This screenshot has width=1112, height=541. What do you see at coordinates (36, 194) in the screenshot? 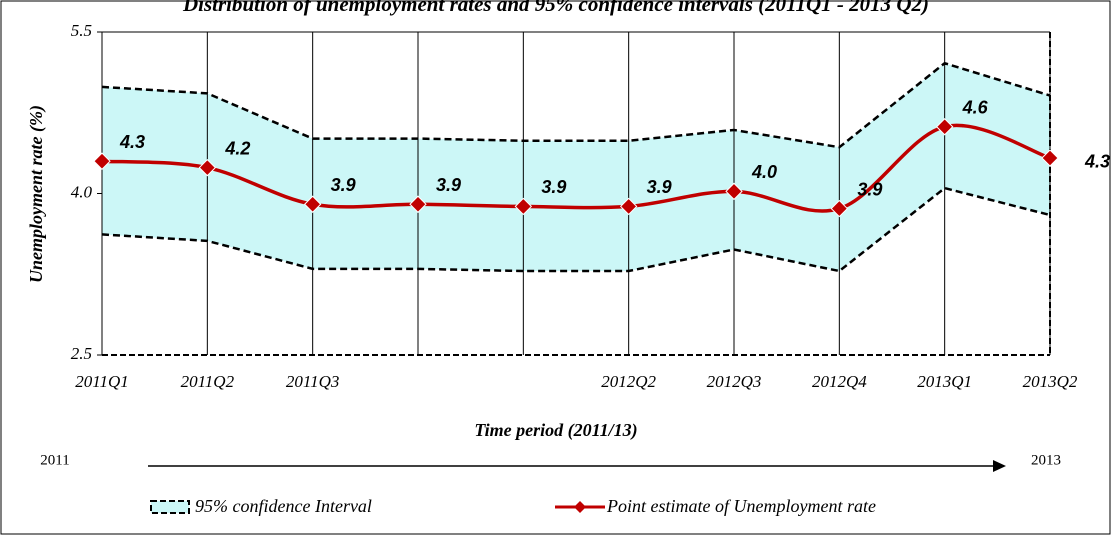
I see `y-axis-title: Unemployment rate (%)` at bounding box center [36, 194].